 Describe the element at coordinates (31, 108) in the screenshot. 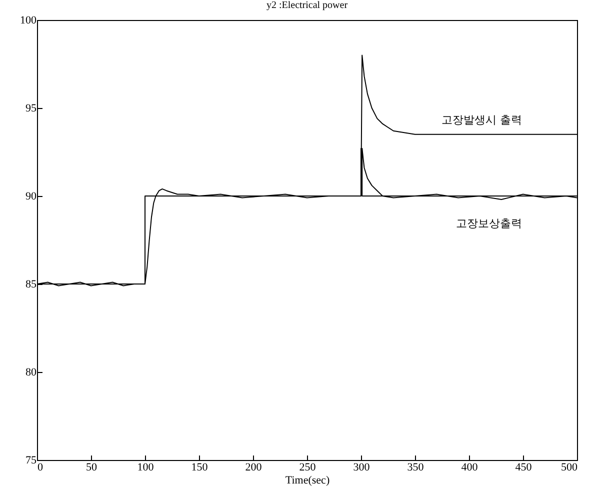

I see `y-tick-label: 95` at that location.